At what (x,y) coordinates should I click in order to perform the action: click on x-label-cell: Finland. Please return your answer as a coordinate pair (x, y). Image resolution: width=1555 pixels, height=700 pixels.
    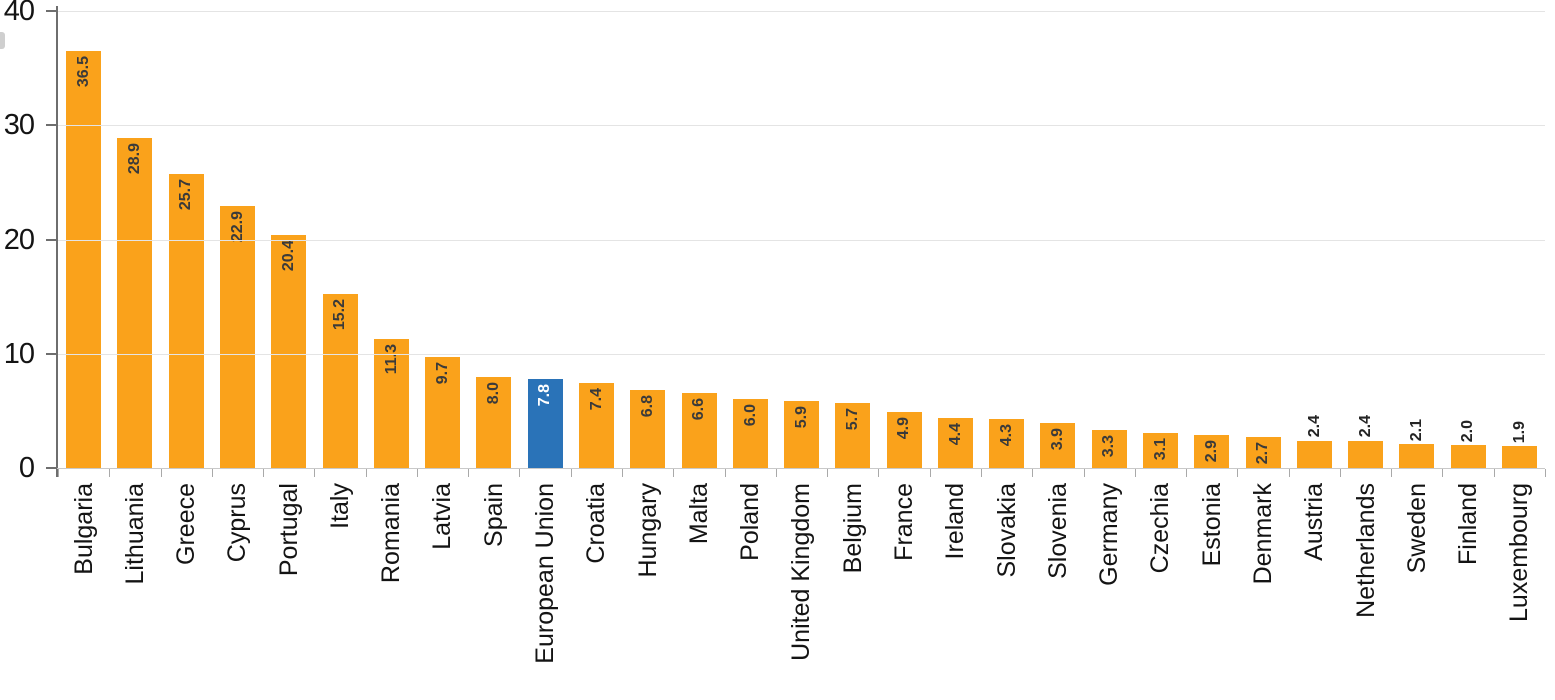
    Looking at the image, I should click on (1468, 573).